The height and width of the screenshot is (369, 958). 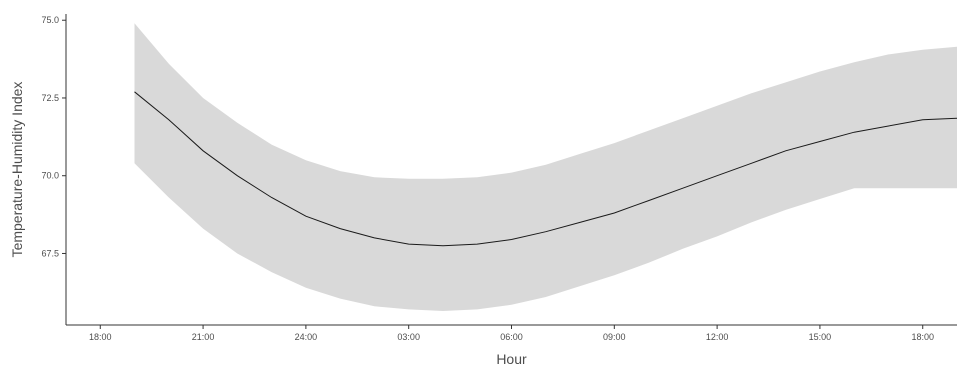 What do you see at coordinates (17, 170) in the screenshot?
I see `y-axis-title: Temperature-Humidity Index` at bounding box center [17, 170].